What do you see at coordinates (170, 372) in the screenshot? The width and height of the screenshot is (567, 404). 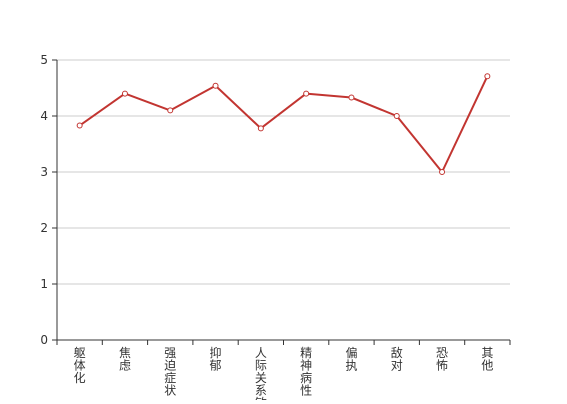 I see `x-tick-label: 强迫症状` at bounding box center [170, 372].